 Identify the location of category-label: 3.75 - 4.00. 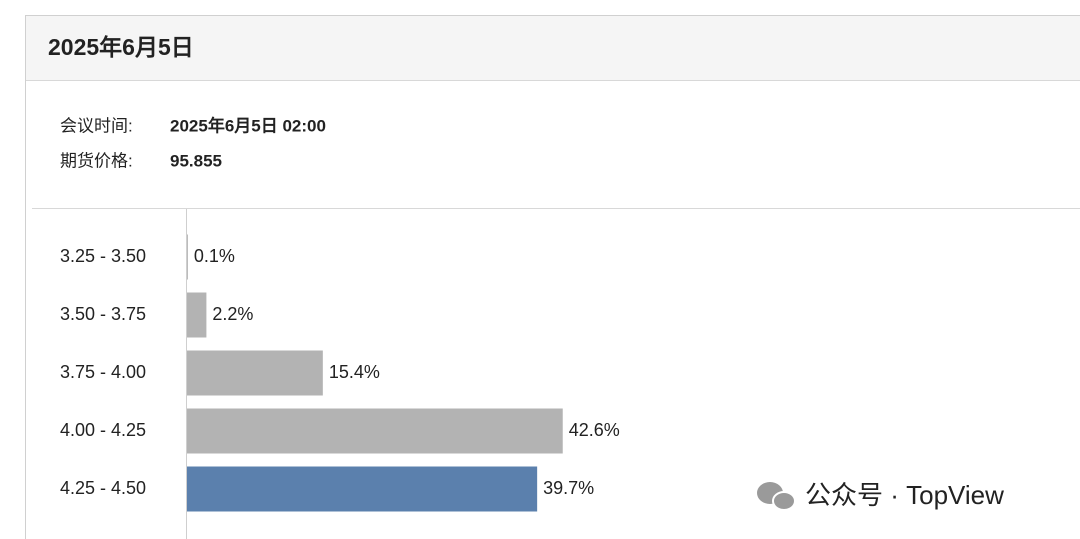
(103, 372).